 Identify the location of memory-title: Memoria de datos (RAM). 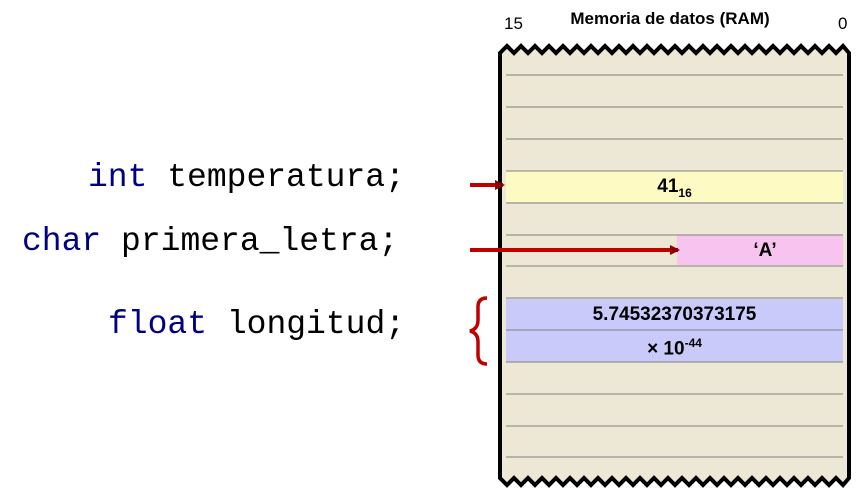
(670, 18).